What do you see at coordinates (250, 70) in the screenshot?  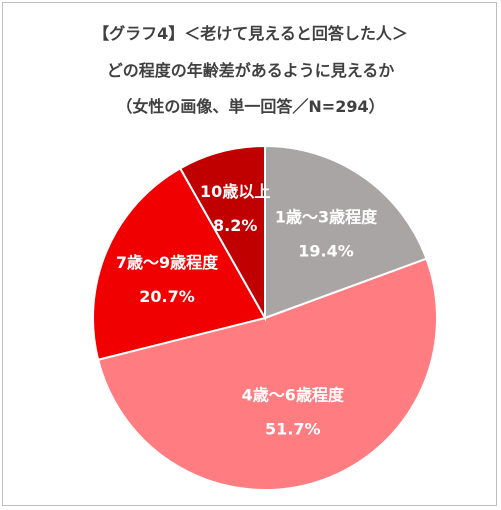 I see `chart-subtitle: どの程度の年齢差があるように見えるか` at bounding box center [250, 70].